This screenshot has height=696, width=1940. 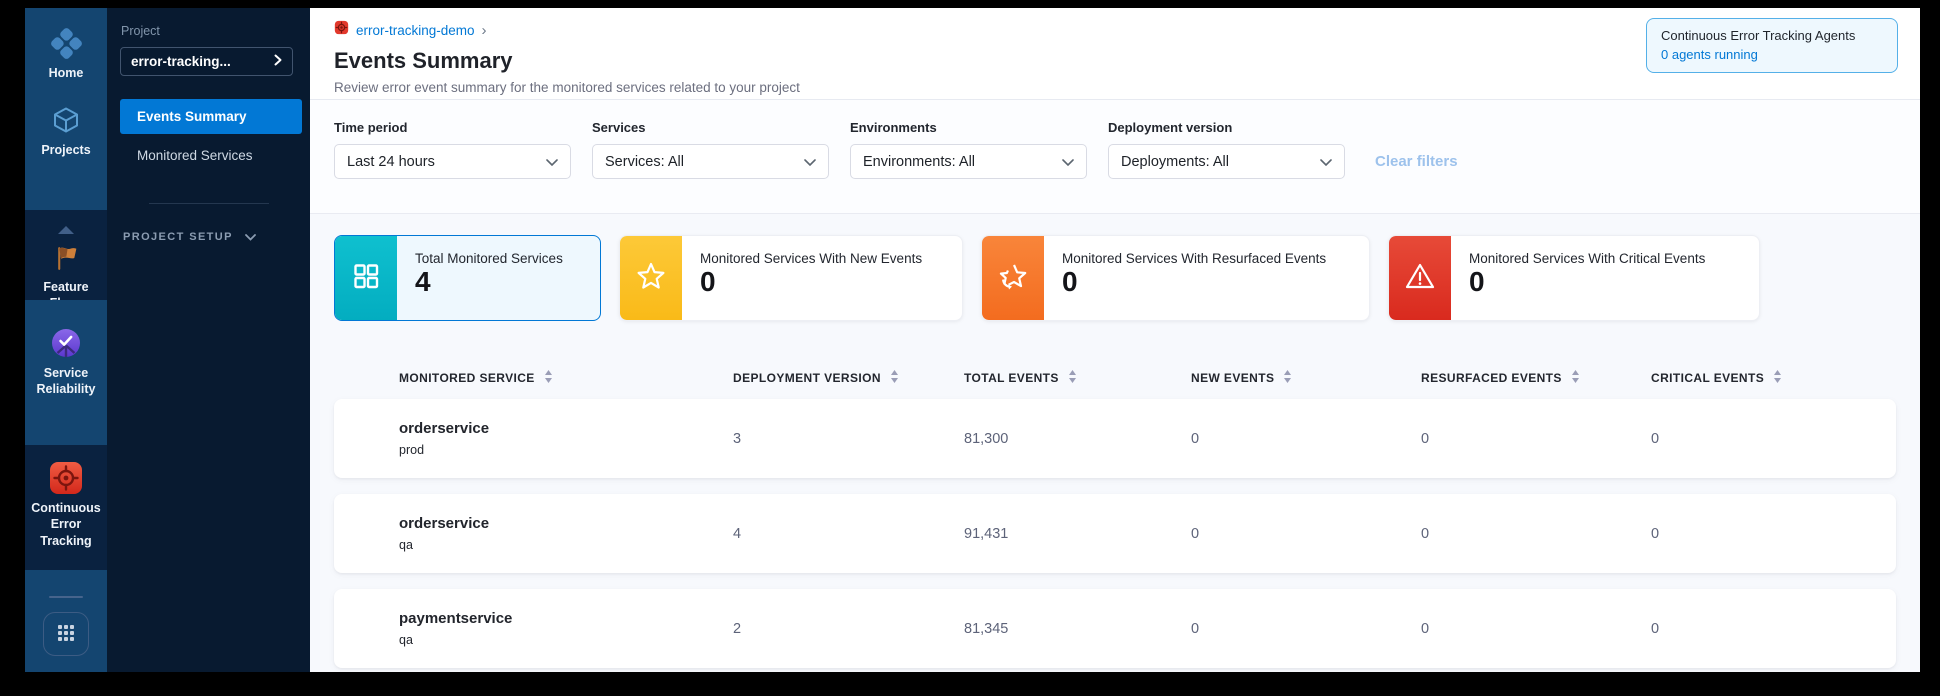 What do you see at coordinates (480, 278) in the screenshot?
I see `card-body: Total Monitored Services 4` at bounding box center [480, 278].